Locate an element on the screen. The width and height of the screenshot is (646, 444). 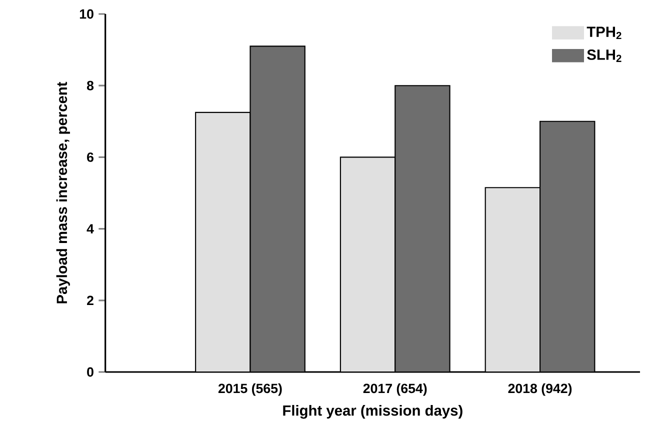
x-tick-label: 2017 (654) is located at coordinates (395, 389).